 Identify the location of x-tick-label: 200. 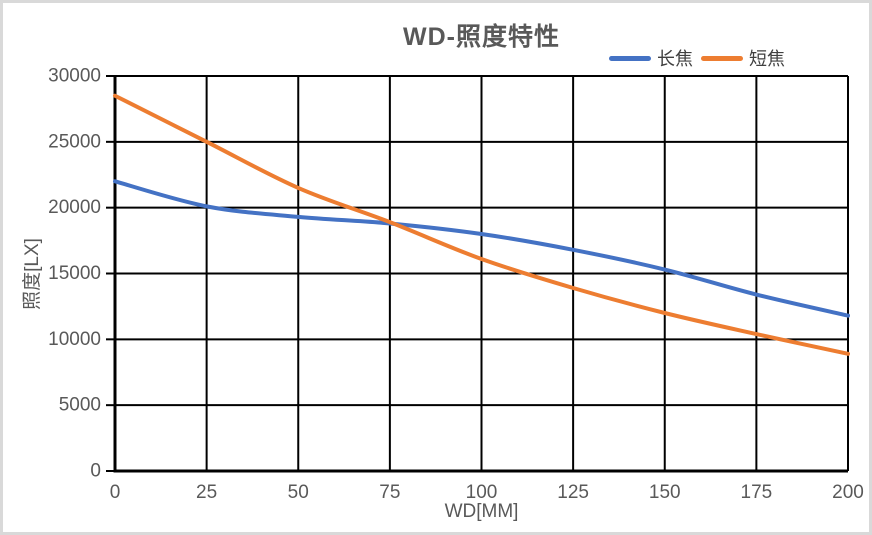
(848, 492).